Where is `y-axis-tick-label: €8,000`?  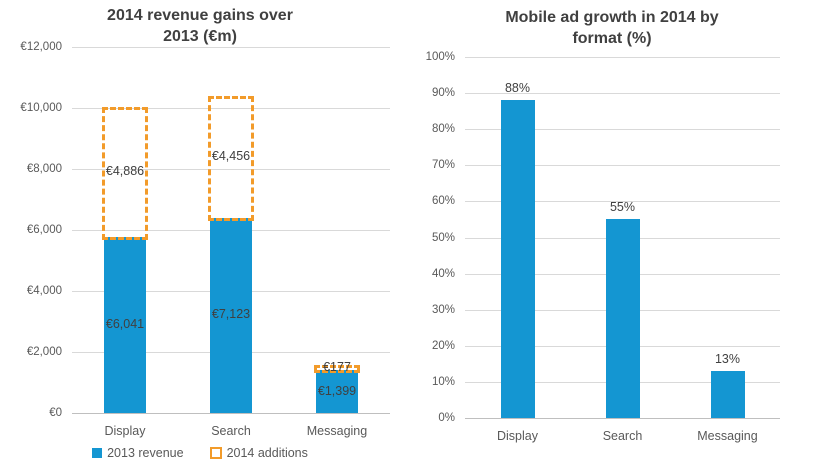
y-axis-tick-label: €8,000 is located at coordinates (44, 169).